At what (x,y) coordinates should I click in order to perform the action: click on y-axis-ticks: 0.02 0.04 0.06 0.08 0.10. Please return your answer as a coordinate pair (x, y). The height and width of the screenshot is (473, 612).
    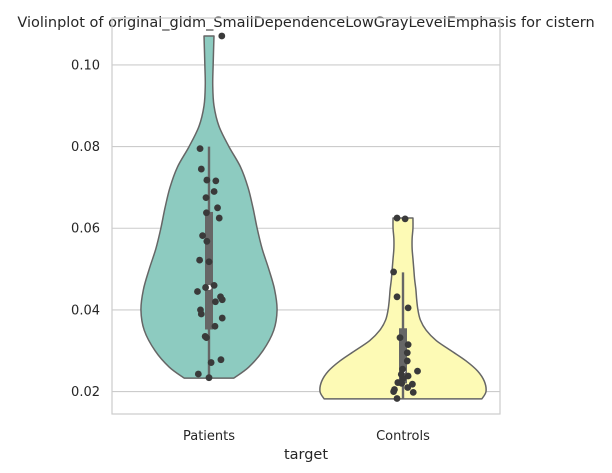
    Looking at the image, I should click on (85, 229).